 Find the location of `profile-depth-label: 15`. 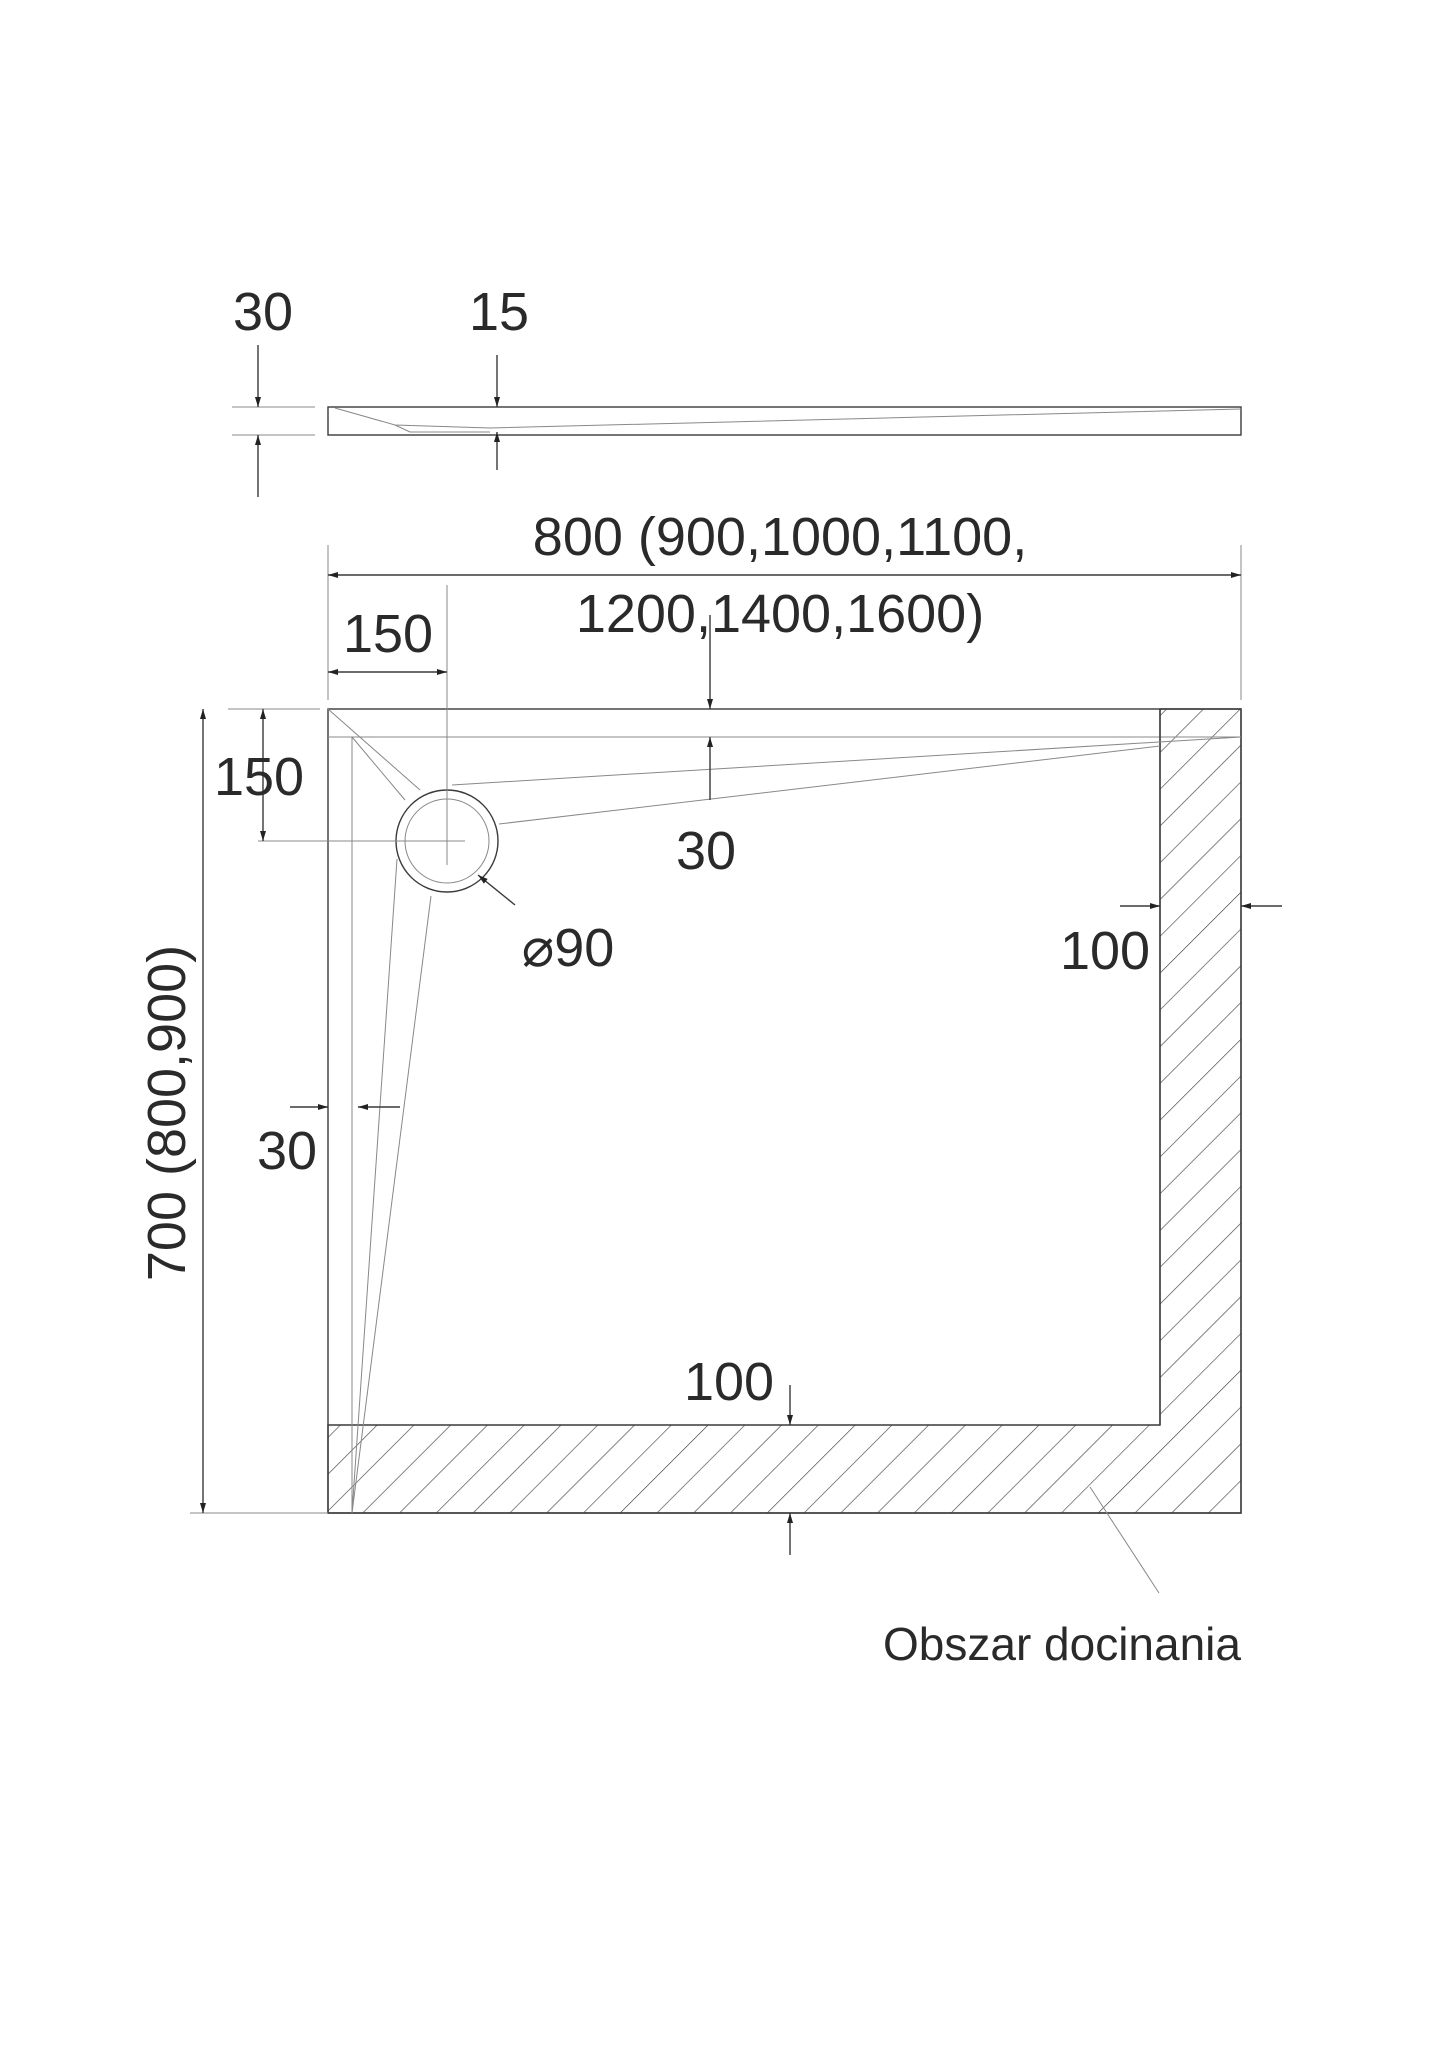

profile-depth-label: 15 is located at coordinates (499, 312).